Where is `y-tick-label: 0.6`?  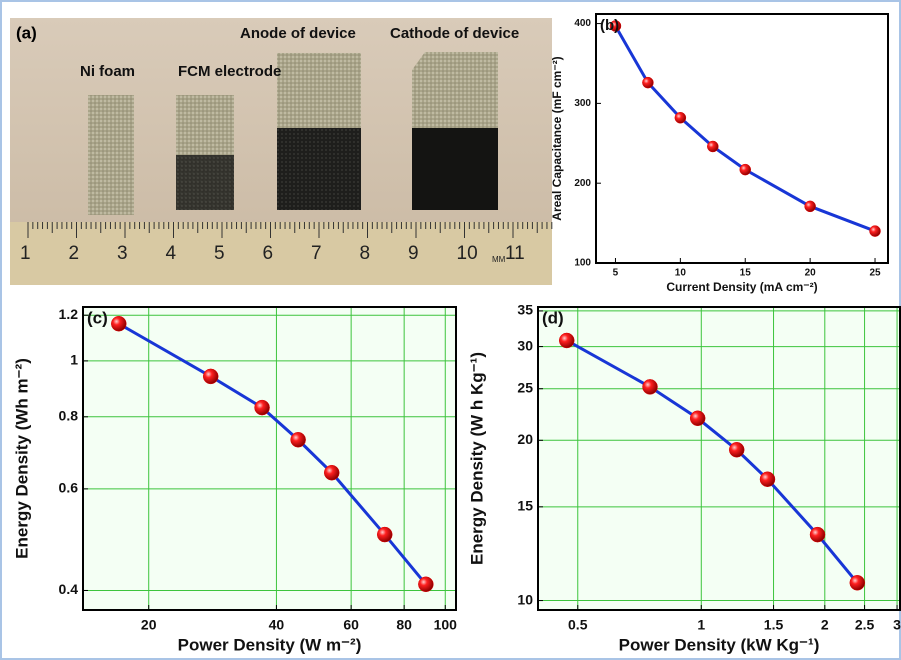
y-tick-label: 0.6 is located at coordinates (69, 488).